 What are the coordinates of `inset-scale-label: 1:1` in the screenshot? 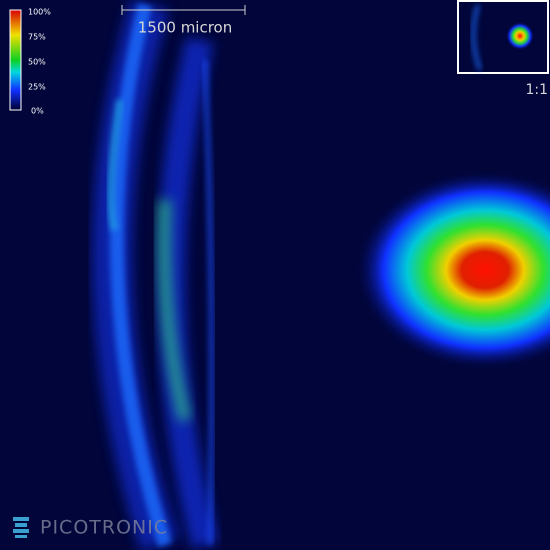 It's located at (536, 90).